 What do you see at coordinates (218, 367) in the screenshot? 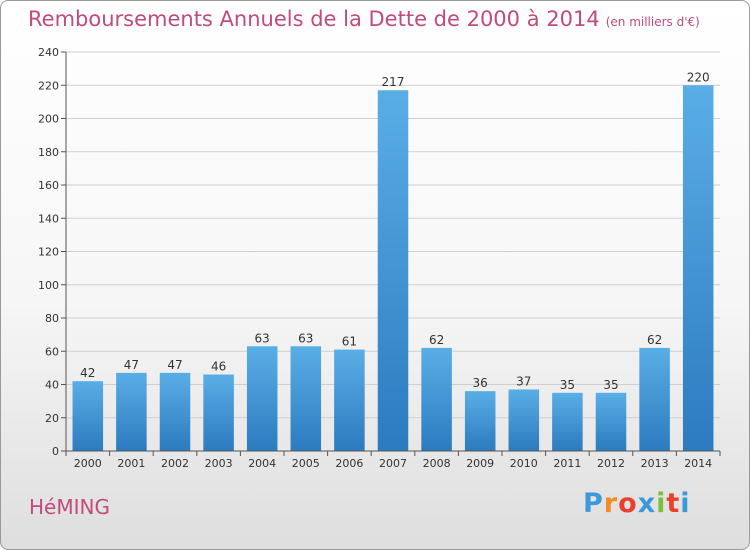
I see `data-label-2003: 46` at bounding box center [218, 367].